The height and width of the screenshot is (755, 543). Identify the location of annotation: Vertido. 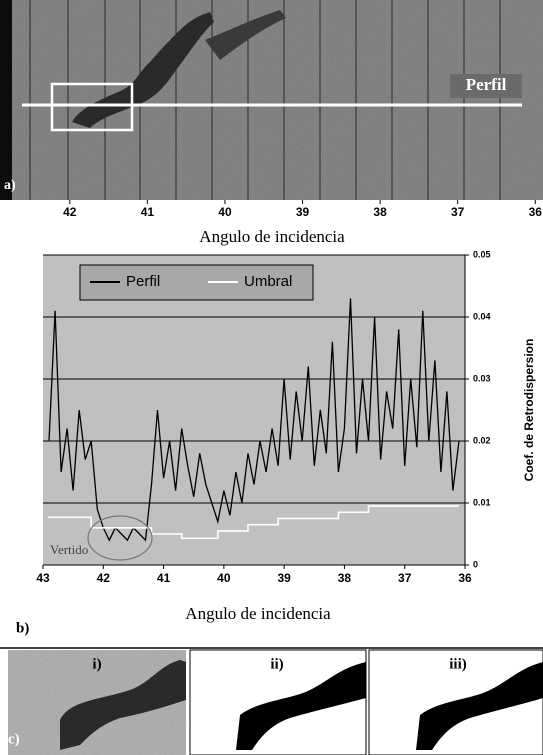
(69, 549).